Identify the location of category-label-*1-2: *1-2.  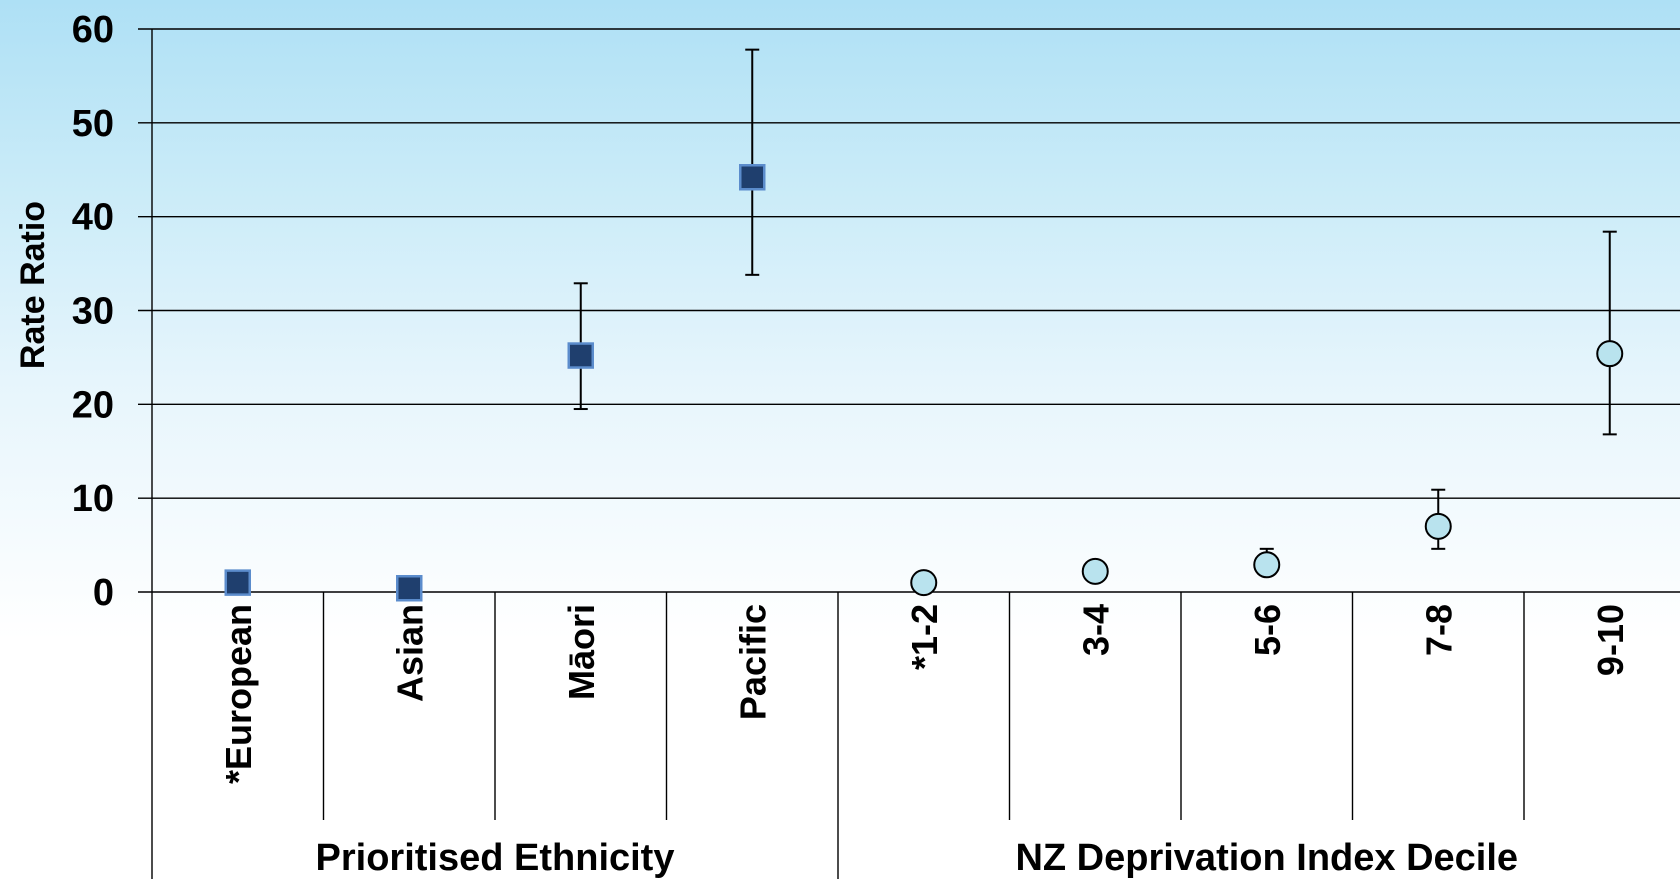
(924, 637).